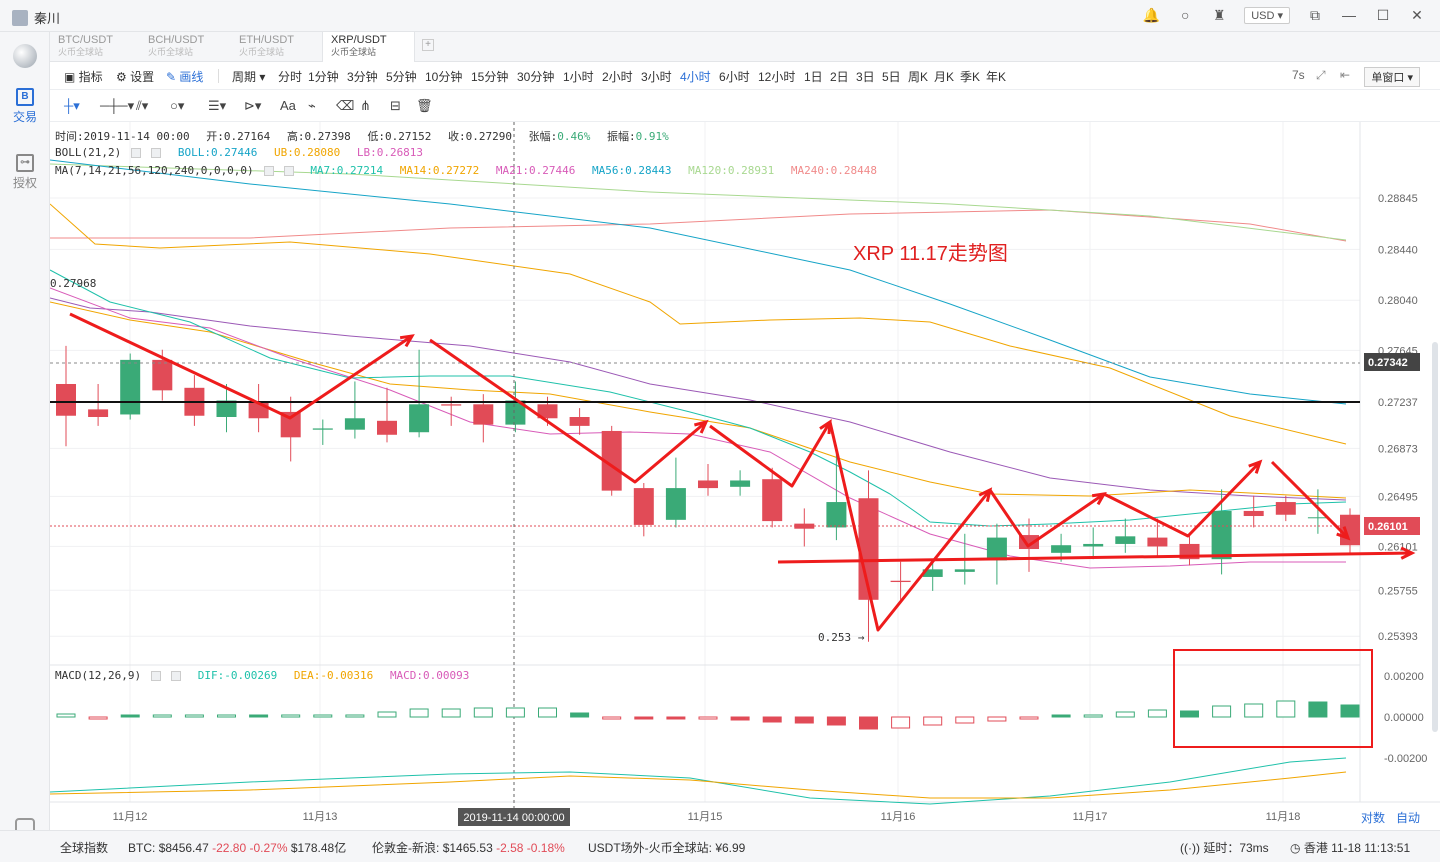 This screenshot has width=1440, height=862. Describe the element at coordinates (156, 153) in the screenshot. I see `boll-close-icon` at that location.